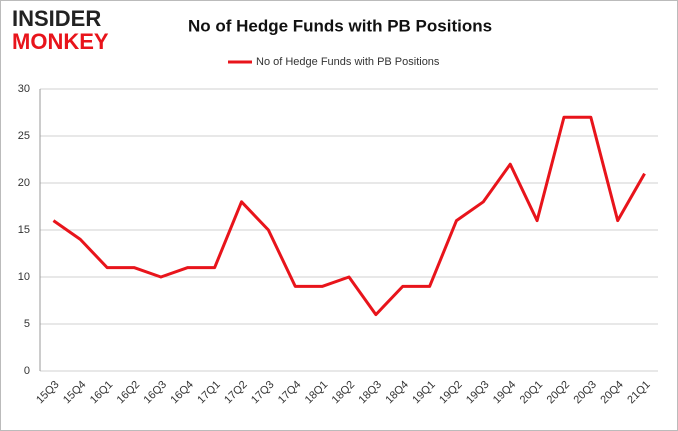  I want to click on y-tick-label: 25, so click(24, 136).